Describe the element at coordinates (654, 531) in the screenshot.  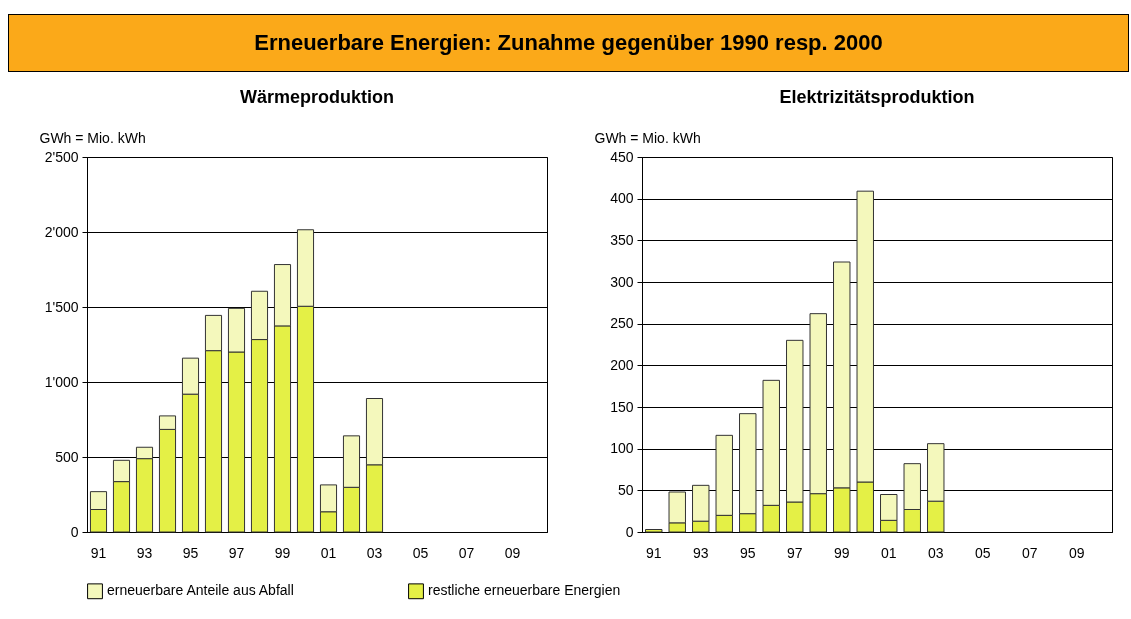
I see `bar` at that location.